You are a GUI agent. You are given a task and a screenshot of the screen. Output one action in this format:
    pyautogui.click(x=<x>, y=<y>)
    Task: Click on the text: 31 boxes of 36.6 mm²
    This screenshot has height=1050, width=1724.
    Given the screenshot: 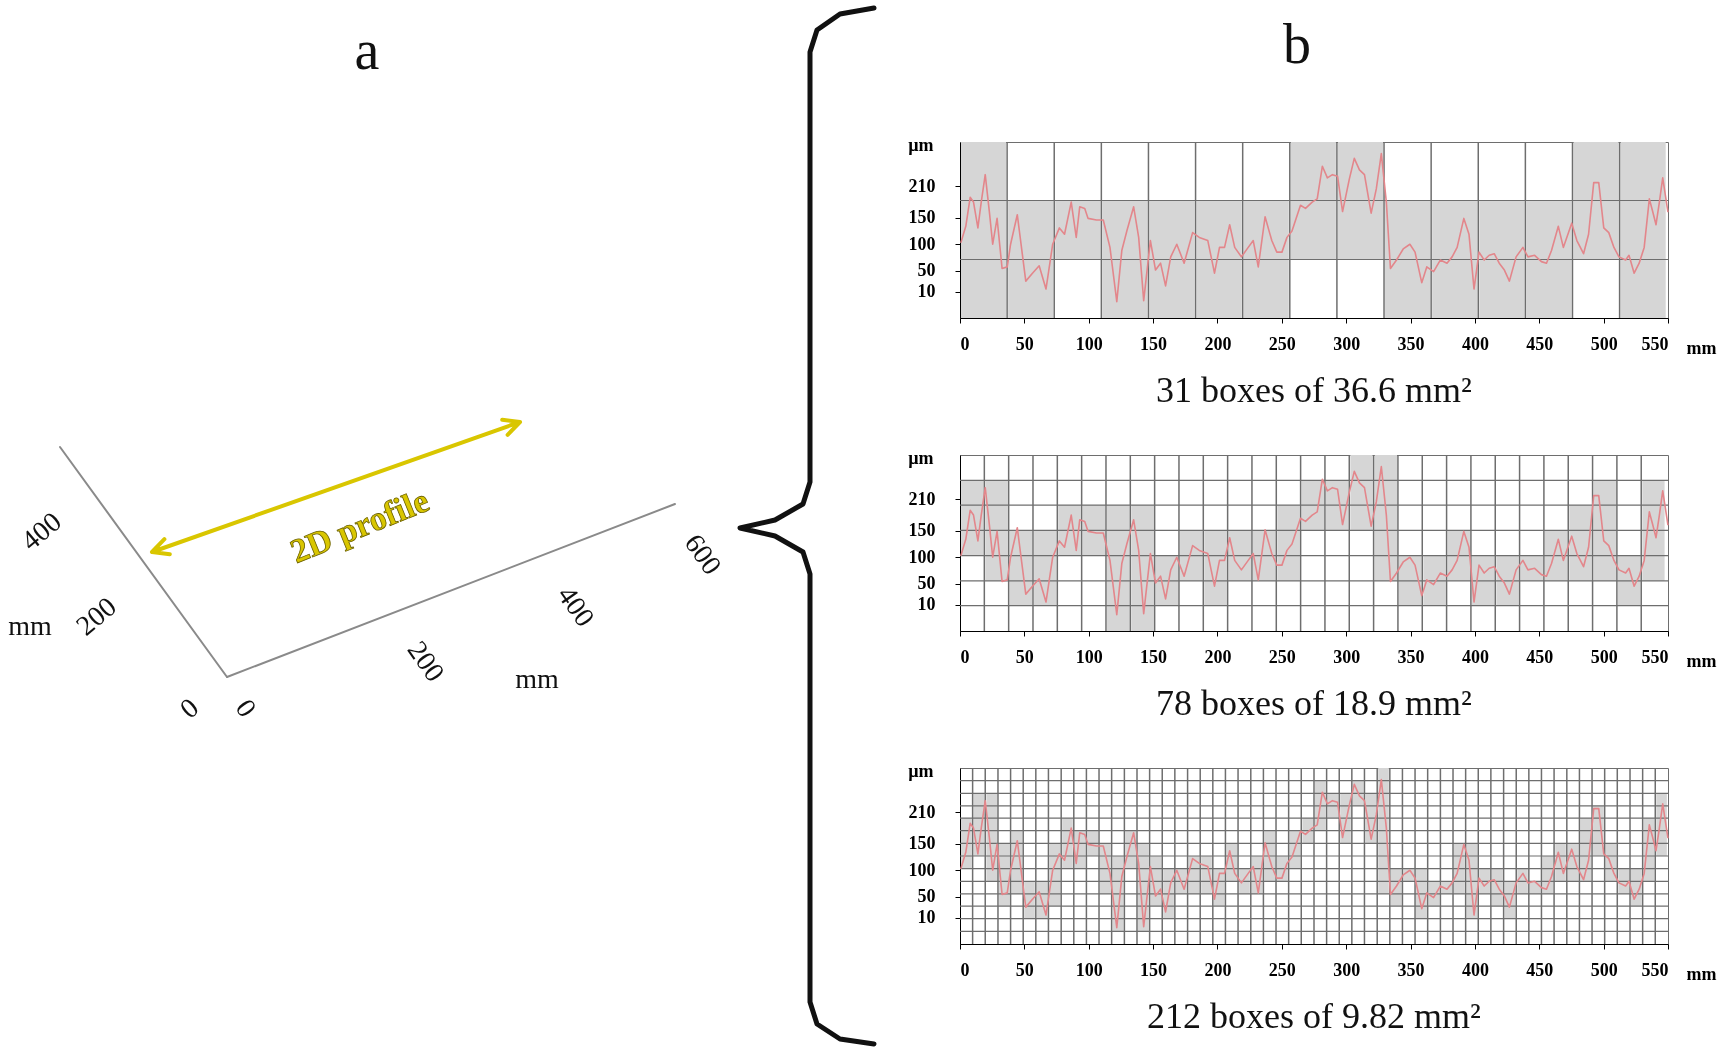 What is the action you would take?
    pyautogui.click(x=1314, y=390)
    